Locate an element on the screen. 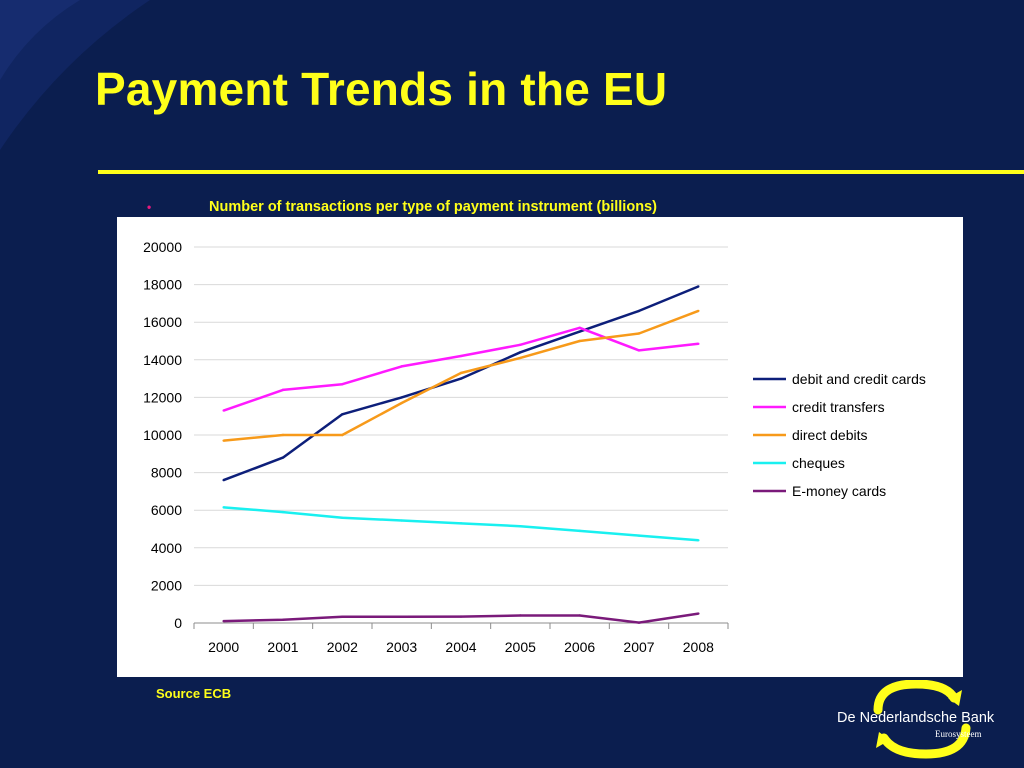  y-tick-label: 0 is located at coordinates (178, 623).